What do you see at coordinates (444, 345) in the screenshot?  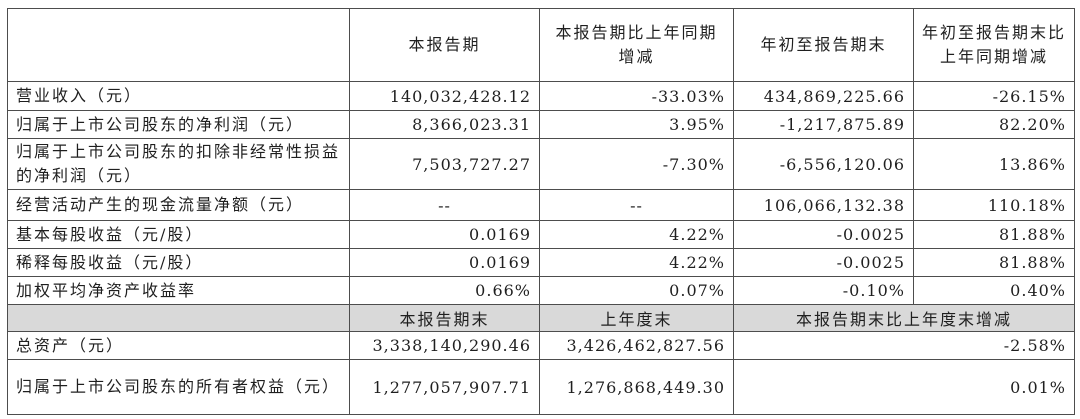 I see `period-end-cell: 3,338,140,290.46` at bounding box center [444, 345].